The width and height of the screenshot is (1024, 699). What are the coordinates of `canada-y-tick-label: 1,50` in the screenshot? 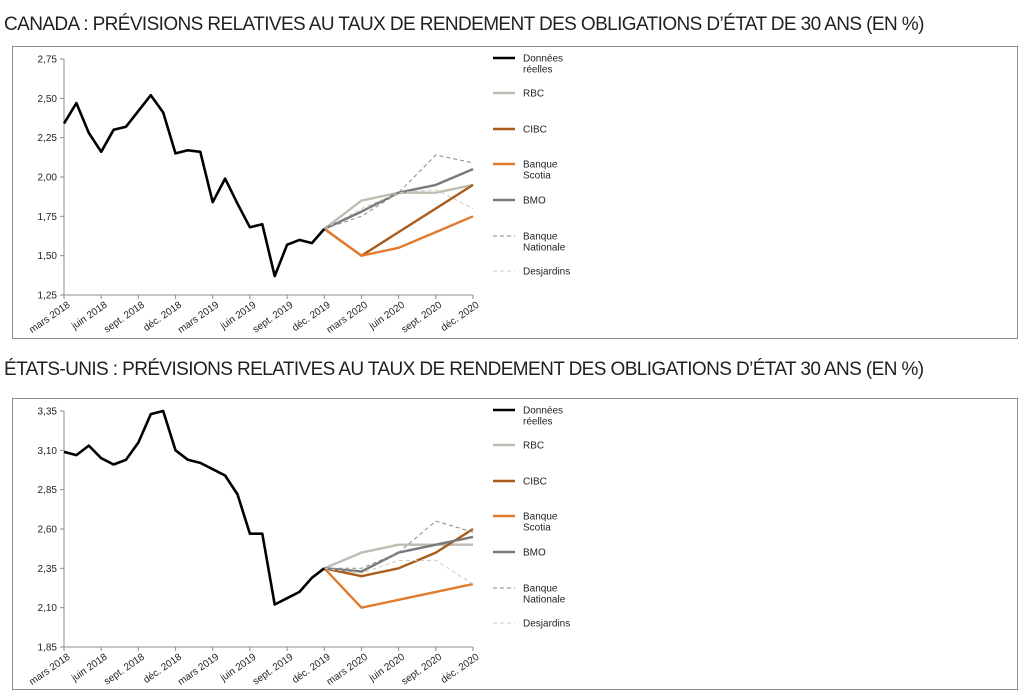 It's located at (48, 256).